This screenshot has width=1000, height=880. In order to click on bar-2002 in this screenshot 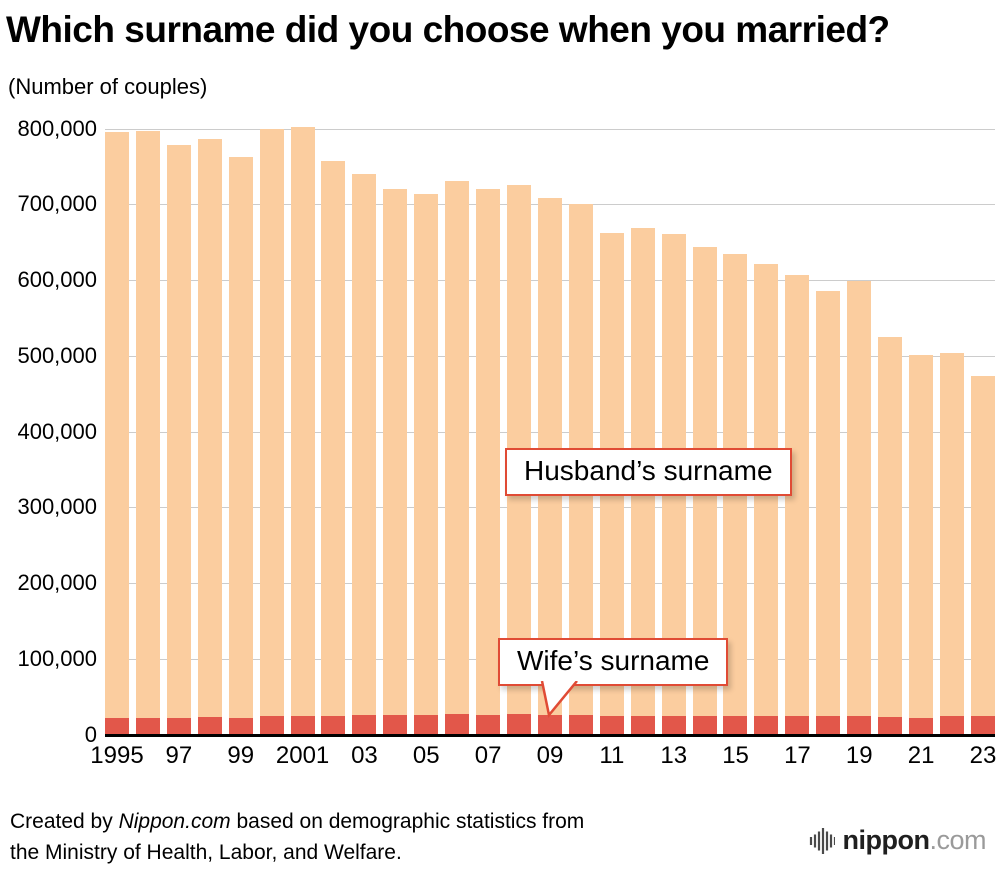, I will do `click(333, 432)`.